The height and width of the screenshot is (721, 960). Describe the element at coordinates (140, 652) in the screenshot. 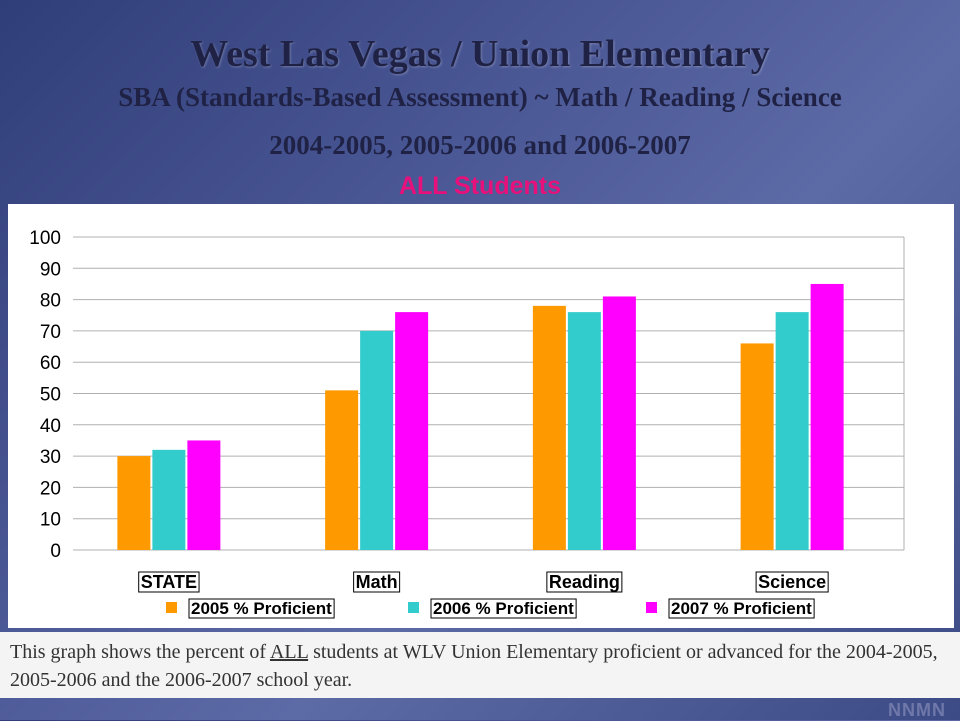

I see `caption-text-1: This graph shows the percent of` at that location.